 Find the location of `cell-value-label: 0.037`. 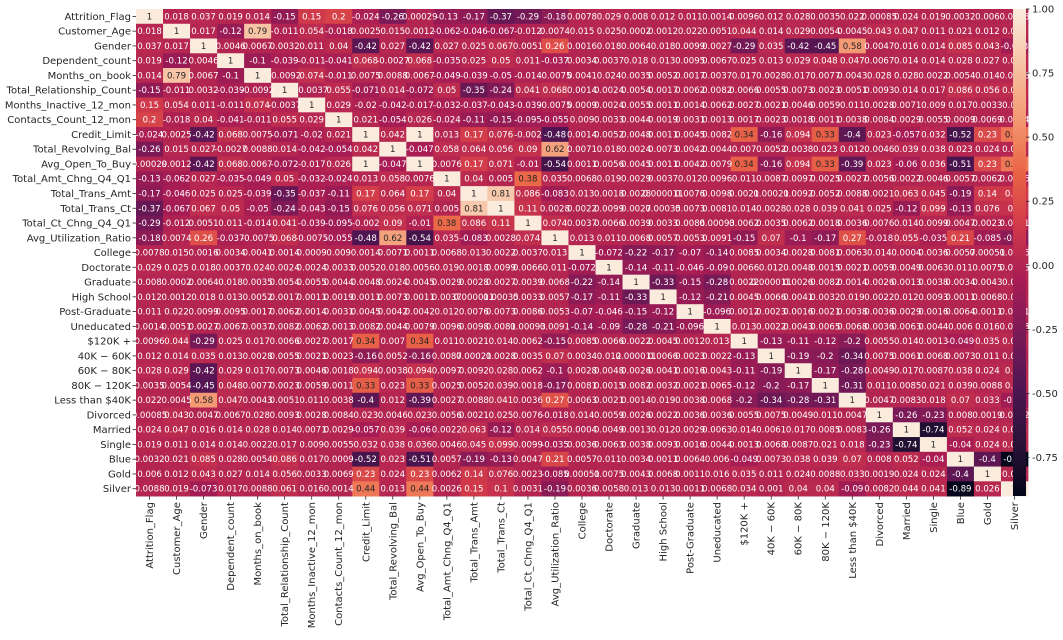

cell-value-label: 0.037 is located at coordinates (203, 17).